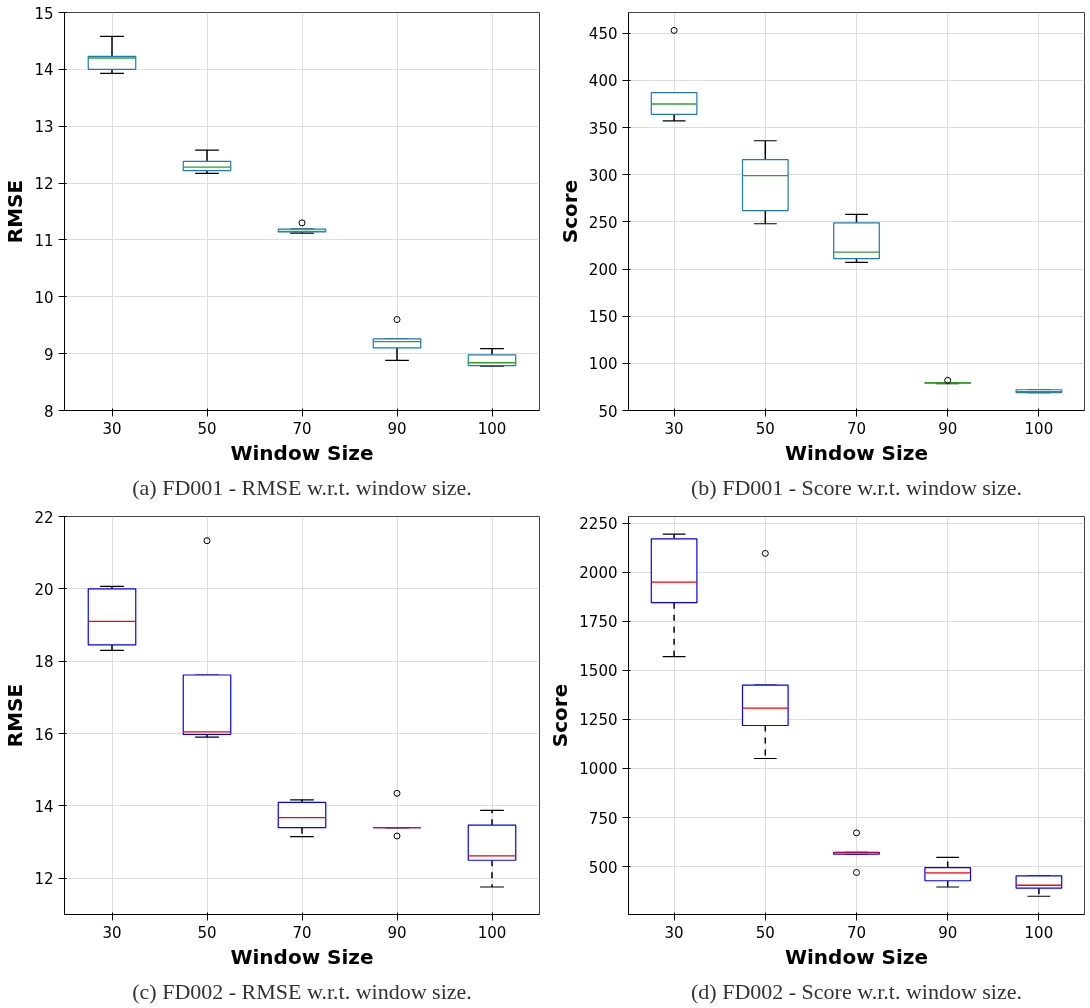 The image size is (1090, 1008). Describe the element at coordinates (44, 734) in the screenshot. I see `y-tick-label: 16` at that location.